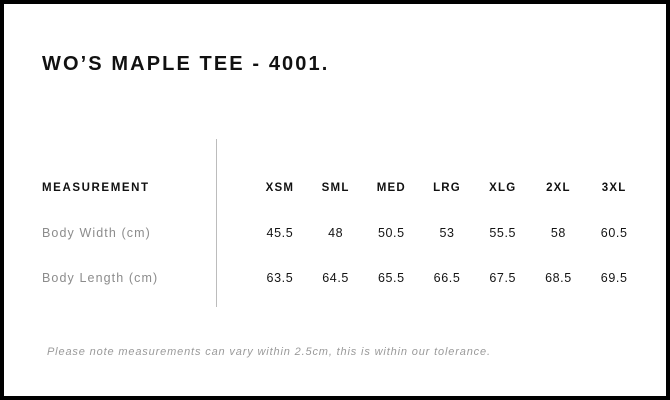 This screenshot has width=670, height=400. I want to click on cell-body-length-2xl: 68.5, so click(558, 278).